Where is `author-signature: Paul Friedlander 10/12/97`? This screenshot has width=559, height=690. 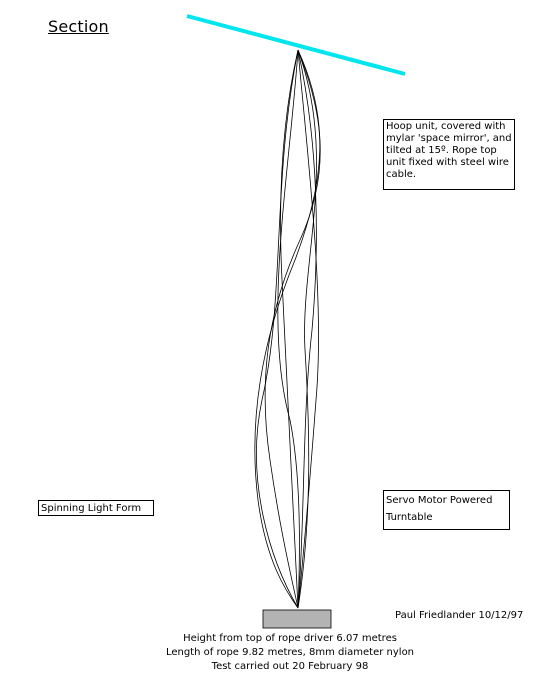
author-signature: Paul Friedlander 10/12/97 is located at coordinates (459, 615).